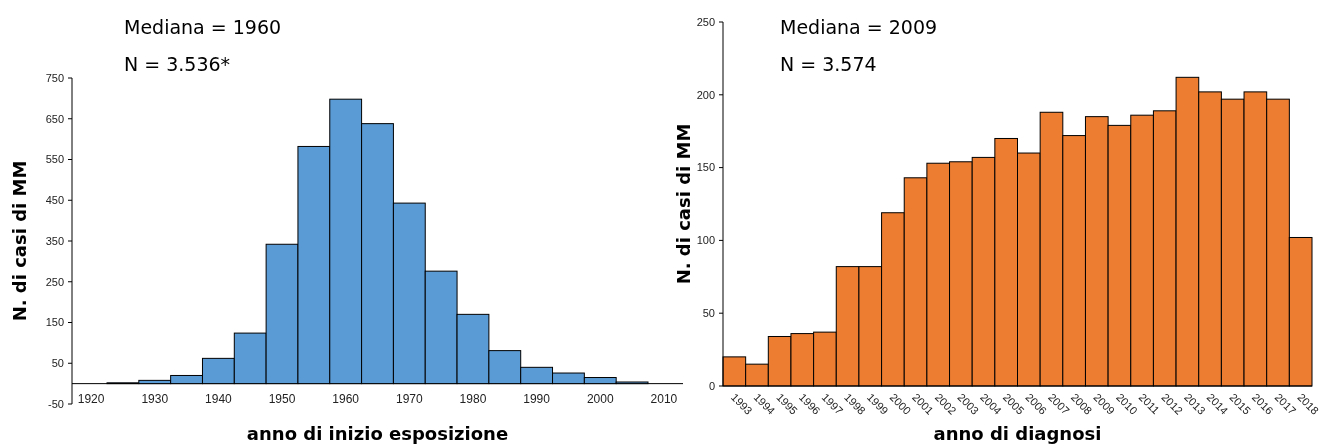  Describe the element at coordinates (203, 27) in the screenshot. I see `text: Mediana = 1960` at that location.